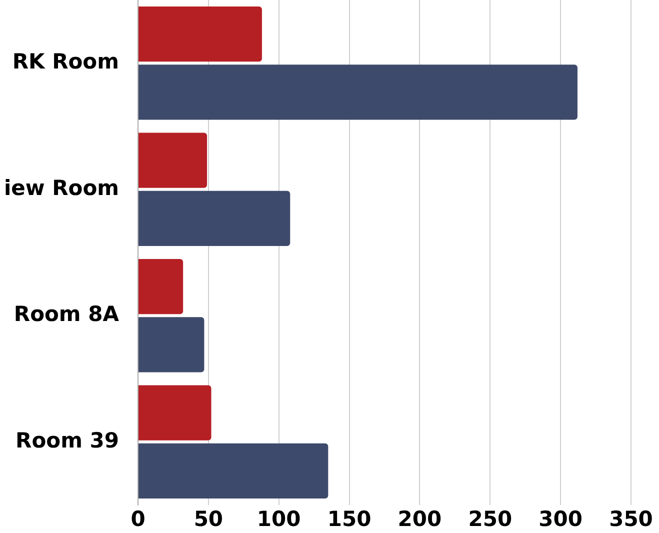 The height and width of the screenshot is (533, 659). Describe the element at coordinates (67, 314) in the screenshot. I see `y-tick-label: Room 8A` at that location.